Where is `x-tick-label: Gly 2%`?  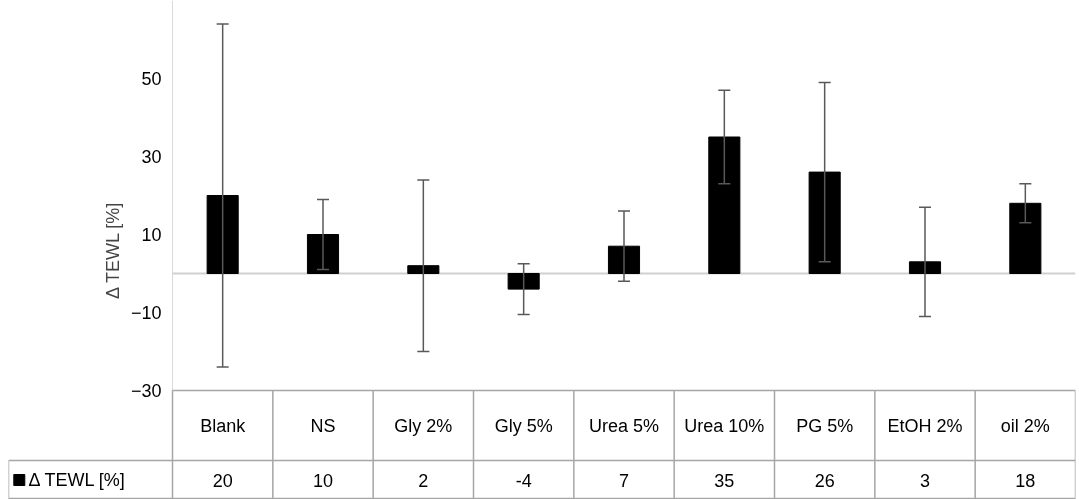 x-tick-label: Gly 2% is located at coordinates (423, 425).